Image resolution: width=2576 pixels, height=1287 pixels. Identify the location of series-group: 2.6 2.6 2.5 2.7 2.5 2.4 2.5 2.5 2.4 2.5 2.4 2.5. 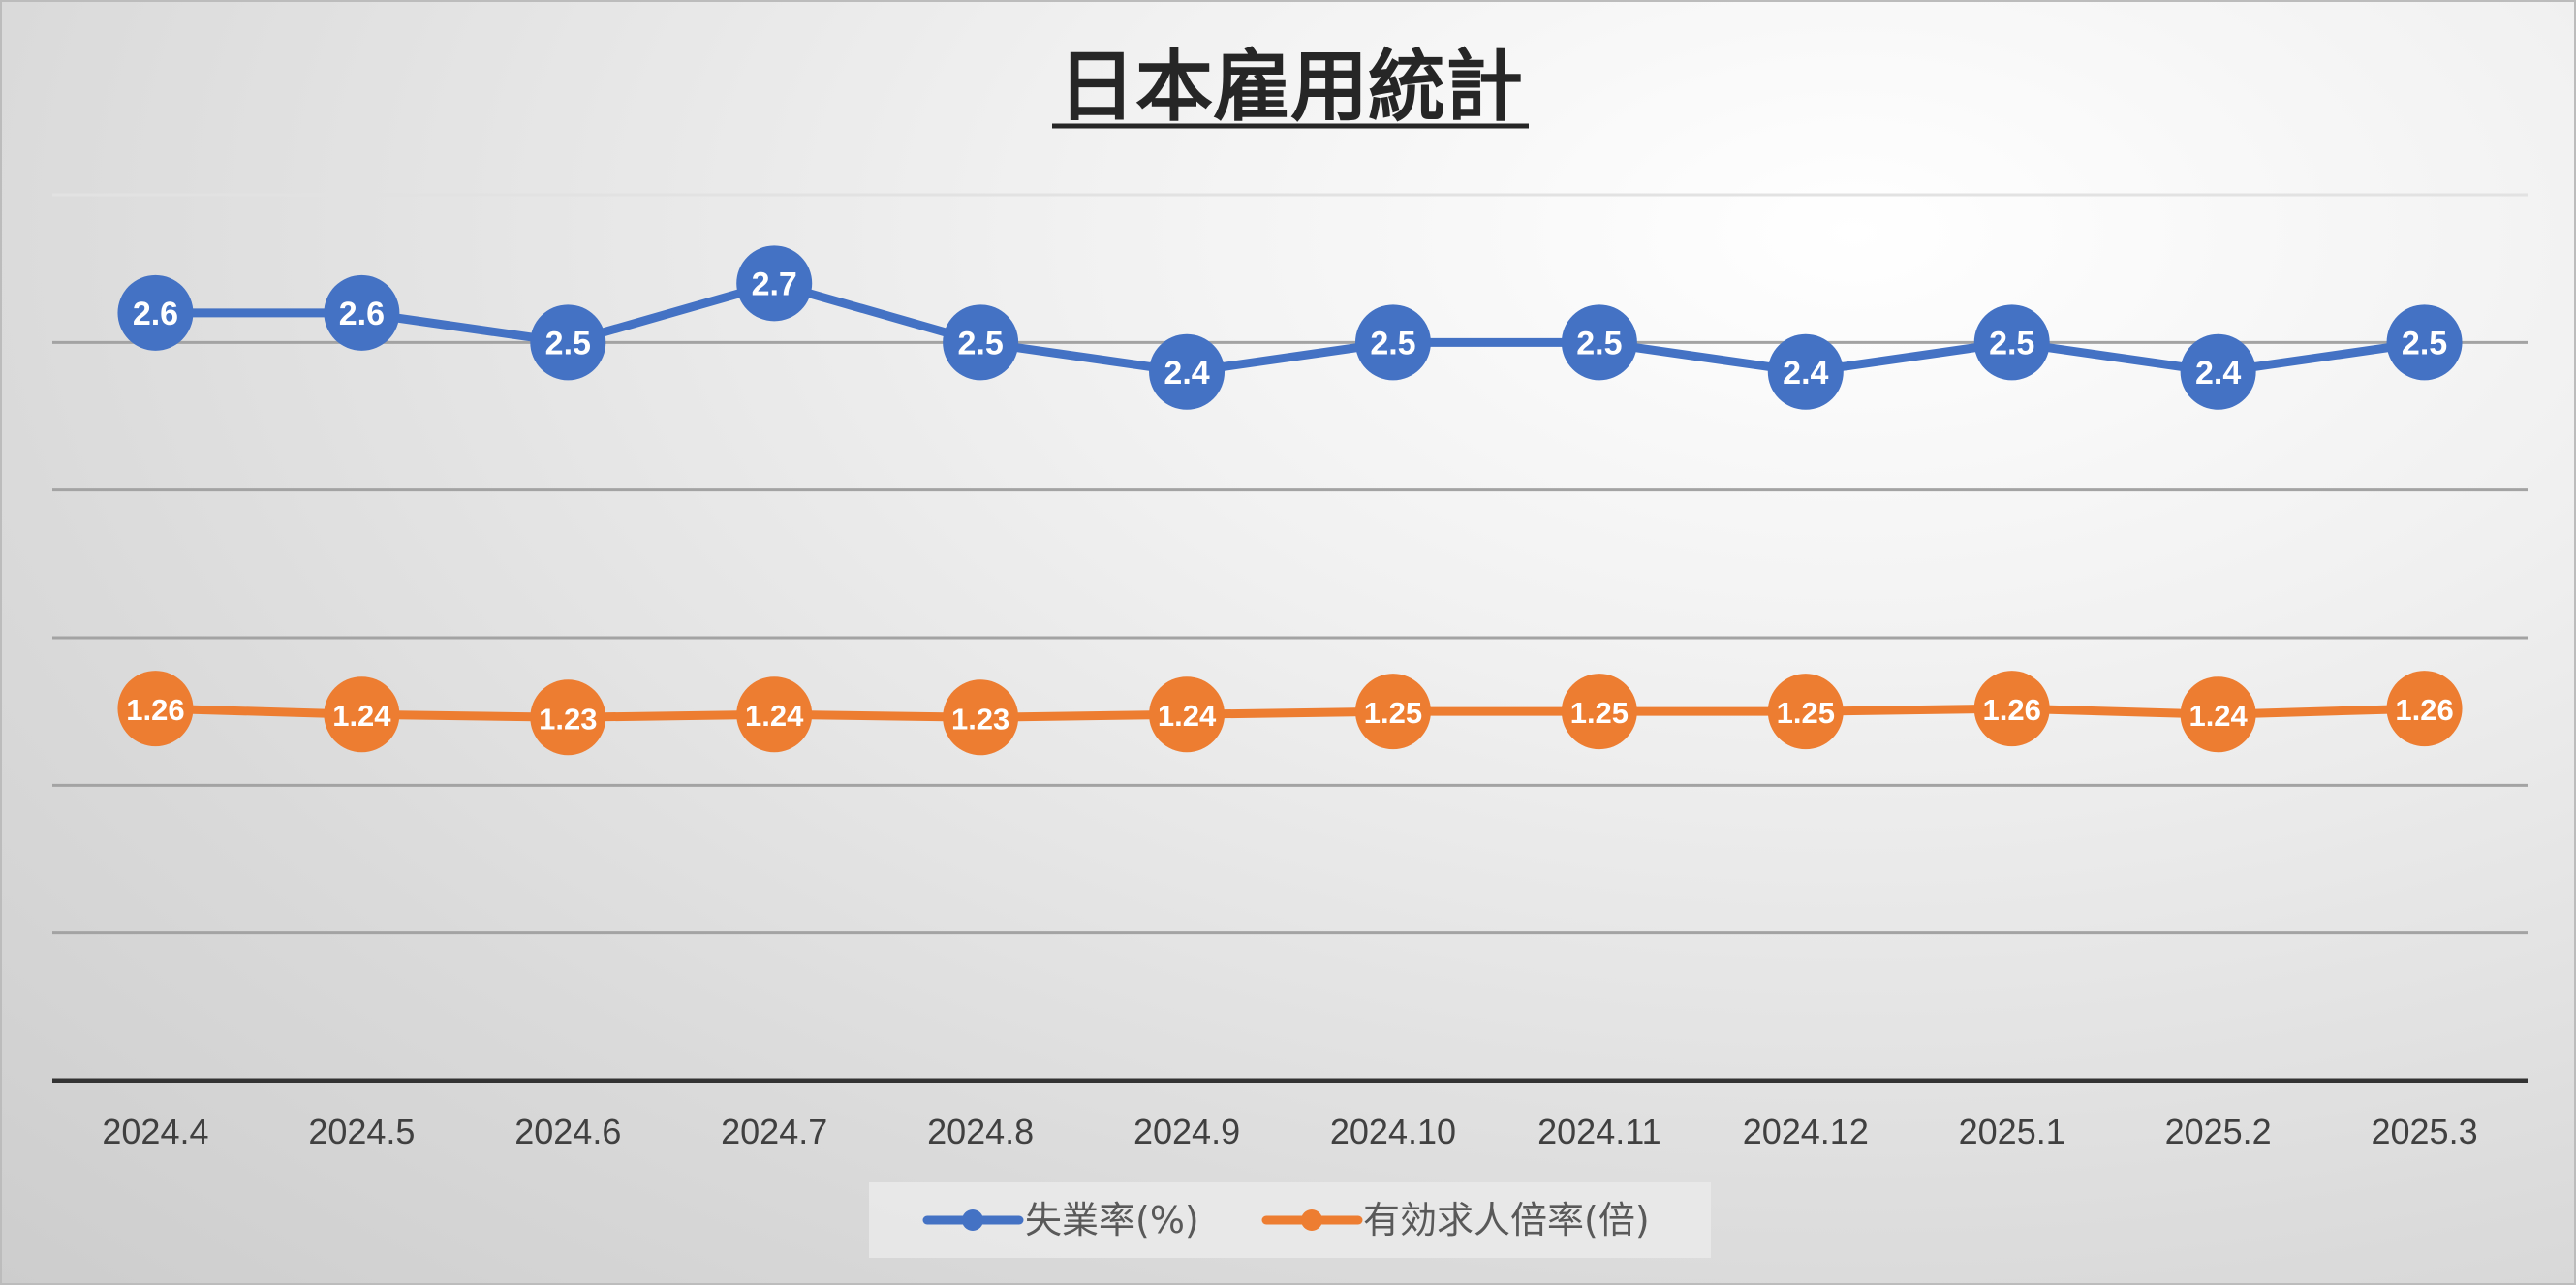
(1290, 327).